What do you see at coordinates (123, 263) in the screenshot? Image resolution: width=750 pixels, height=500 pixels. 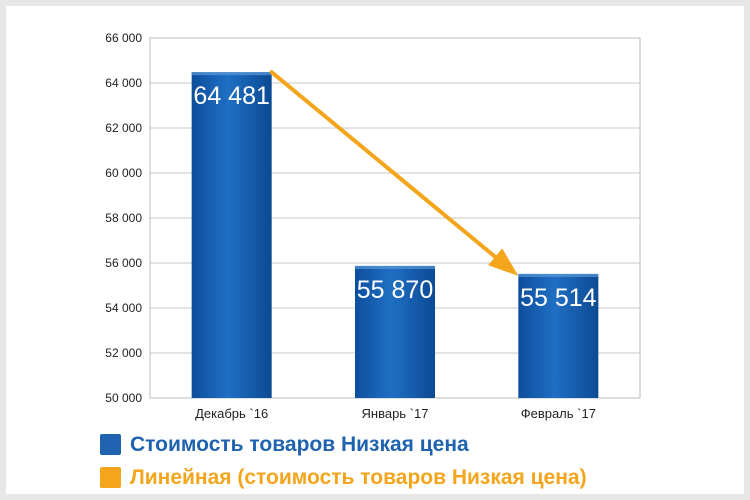 I see `y-tick-label: 56 000` at bounding box center [123, 263].